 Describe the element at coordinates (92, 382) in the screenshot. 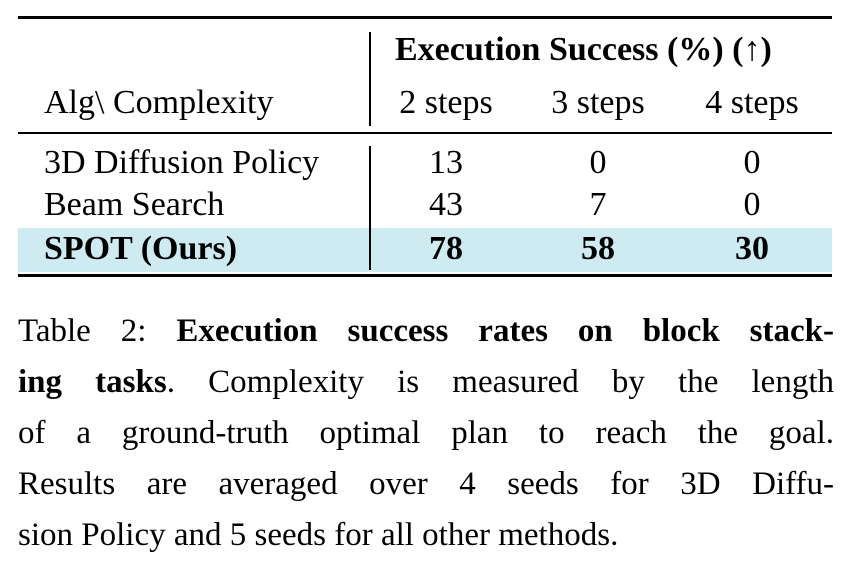

I see `caption-bold-title-cont: ing tasks` at that location.